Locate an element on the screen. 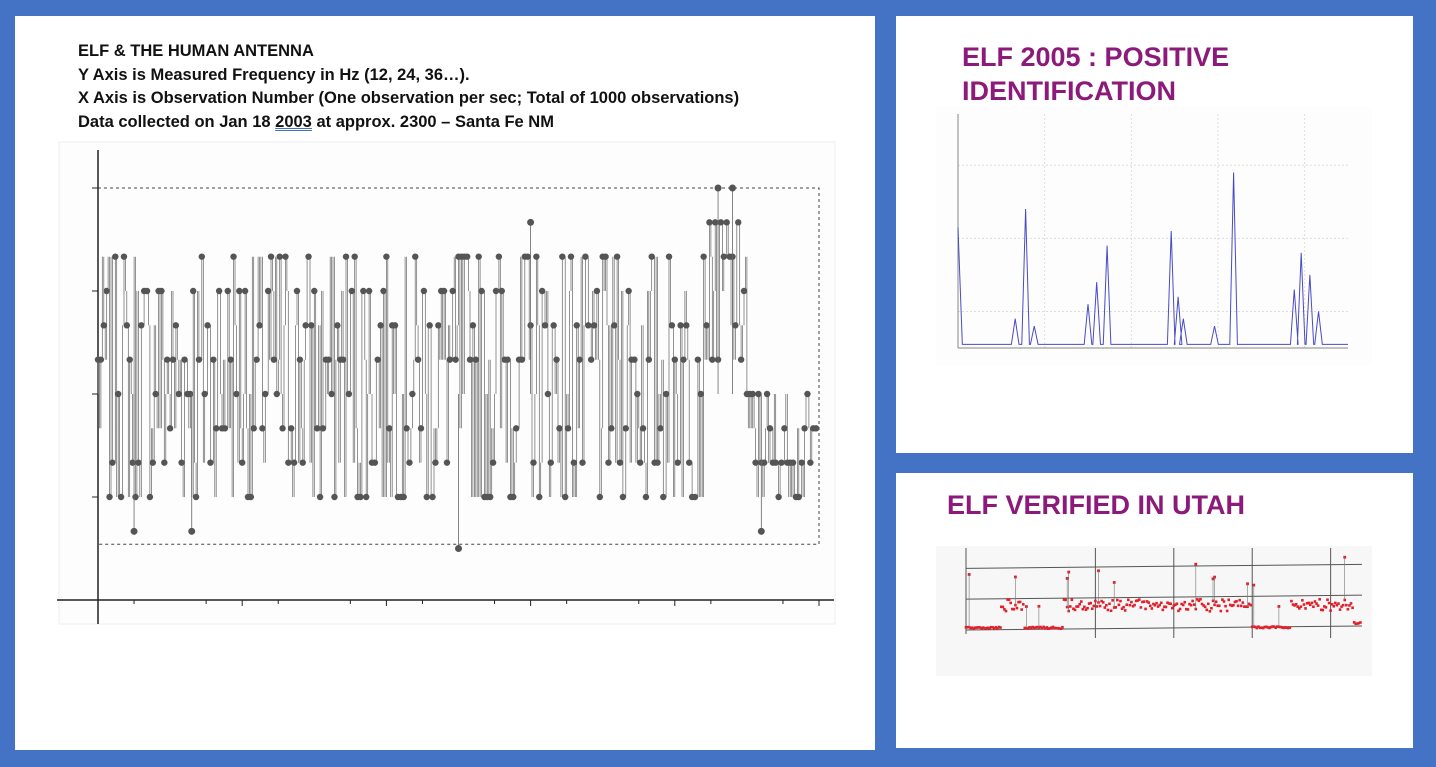  outlier-point is located at coordinates (761, 531).